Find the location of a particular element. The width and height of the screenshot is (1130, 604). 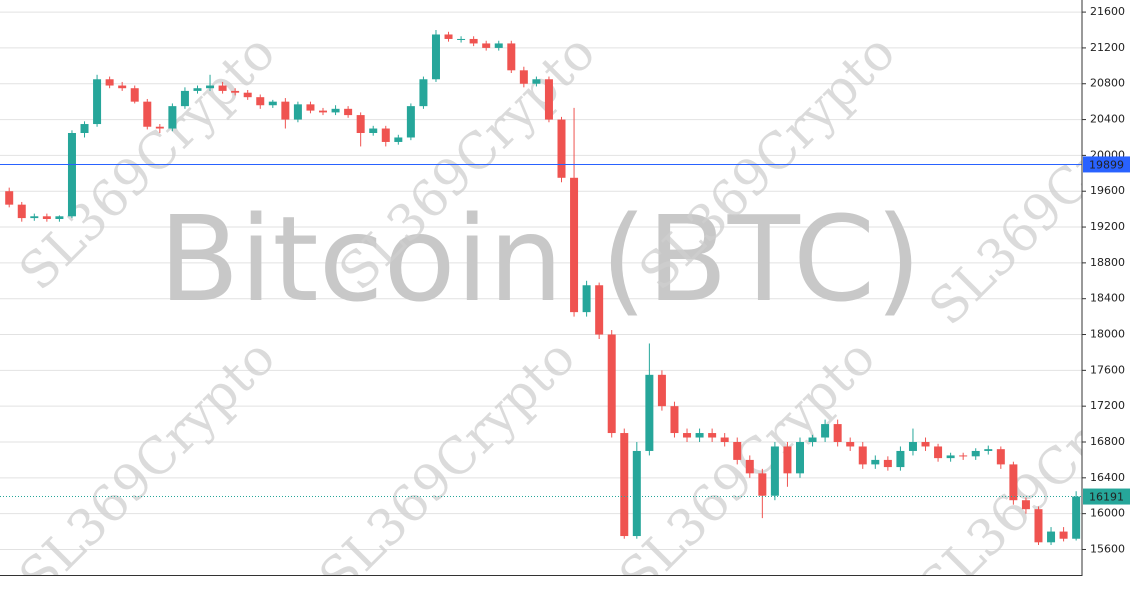

y-tick-label: 18400 is located at coordinates (1107, 298).